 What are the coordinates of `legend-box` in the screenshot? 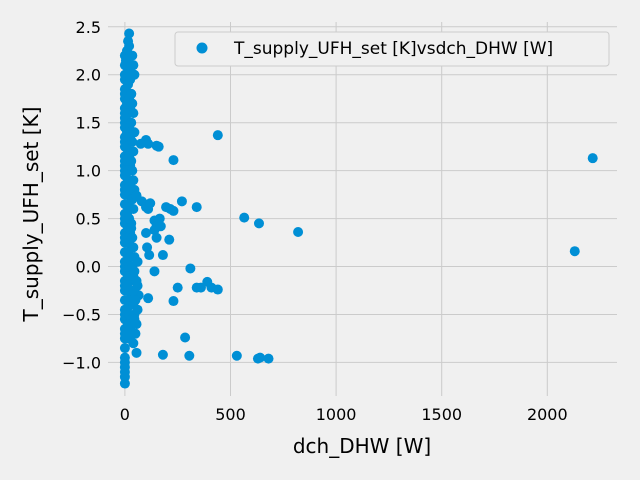 It's located at (392, 49).